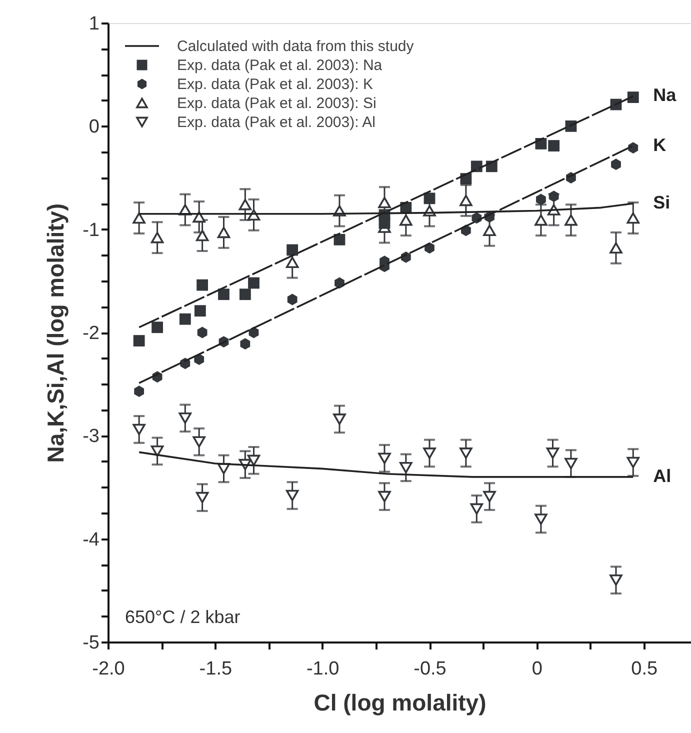  I want to click on legend-label: Exp. data (Pak et al. 2003): Na, so click(280, 65).